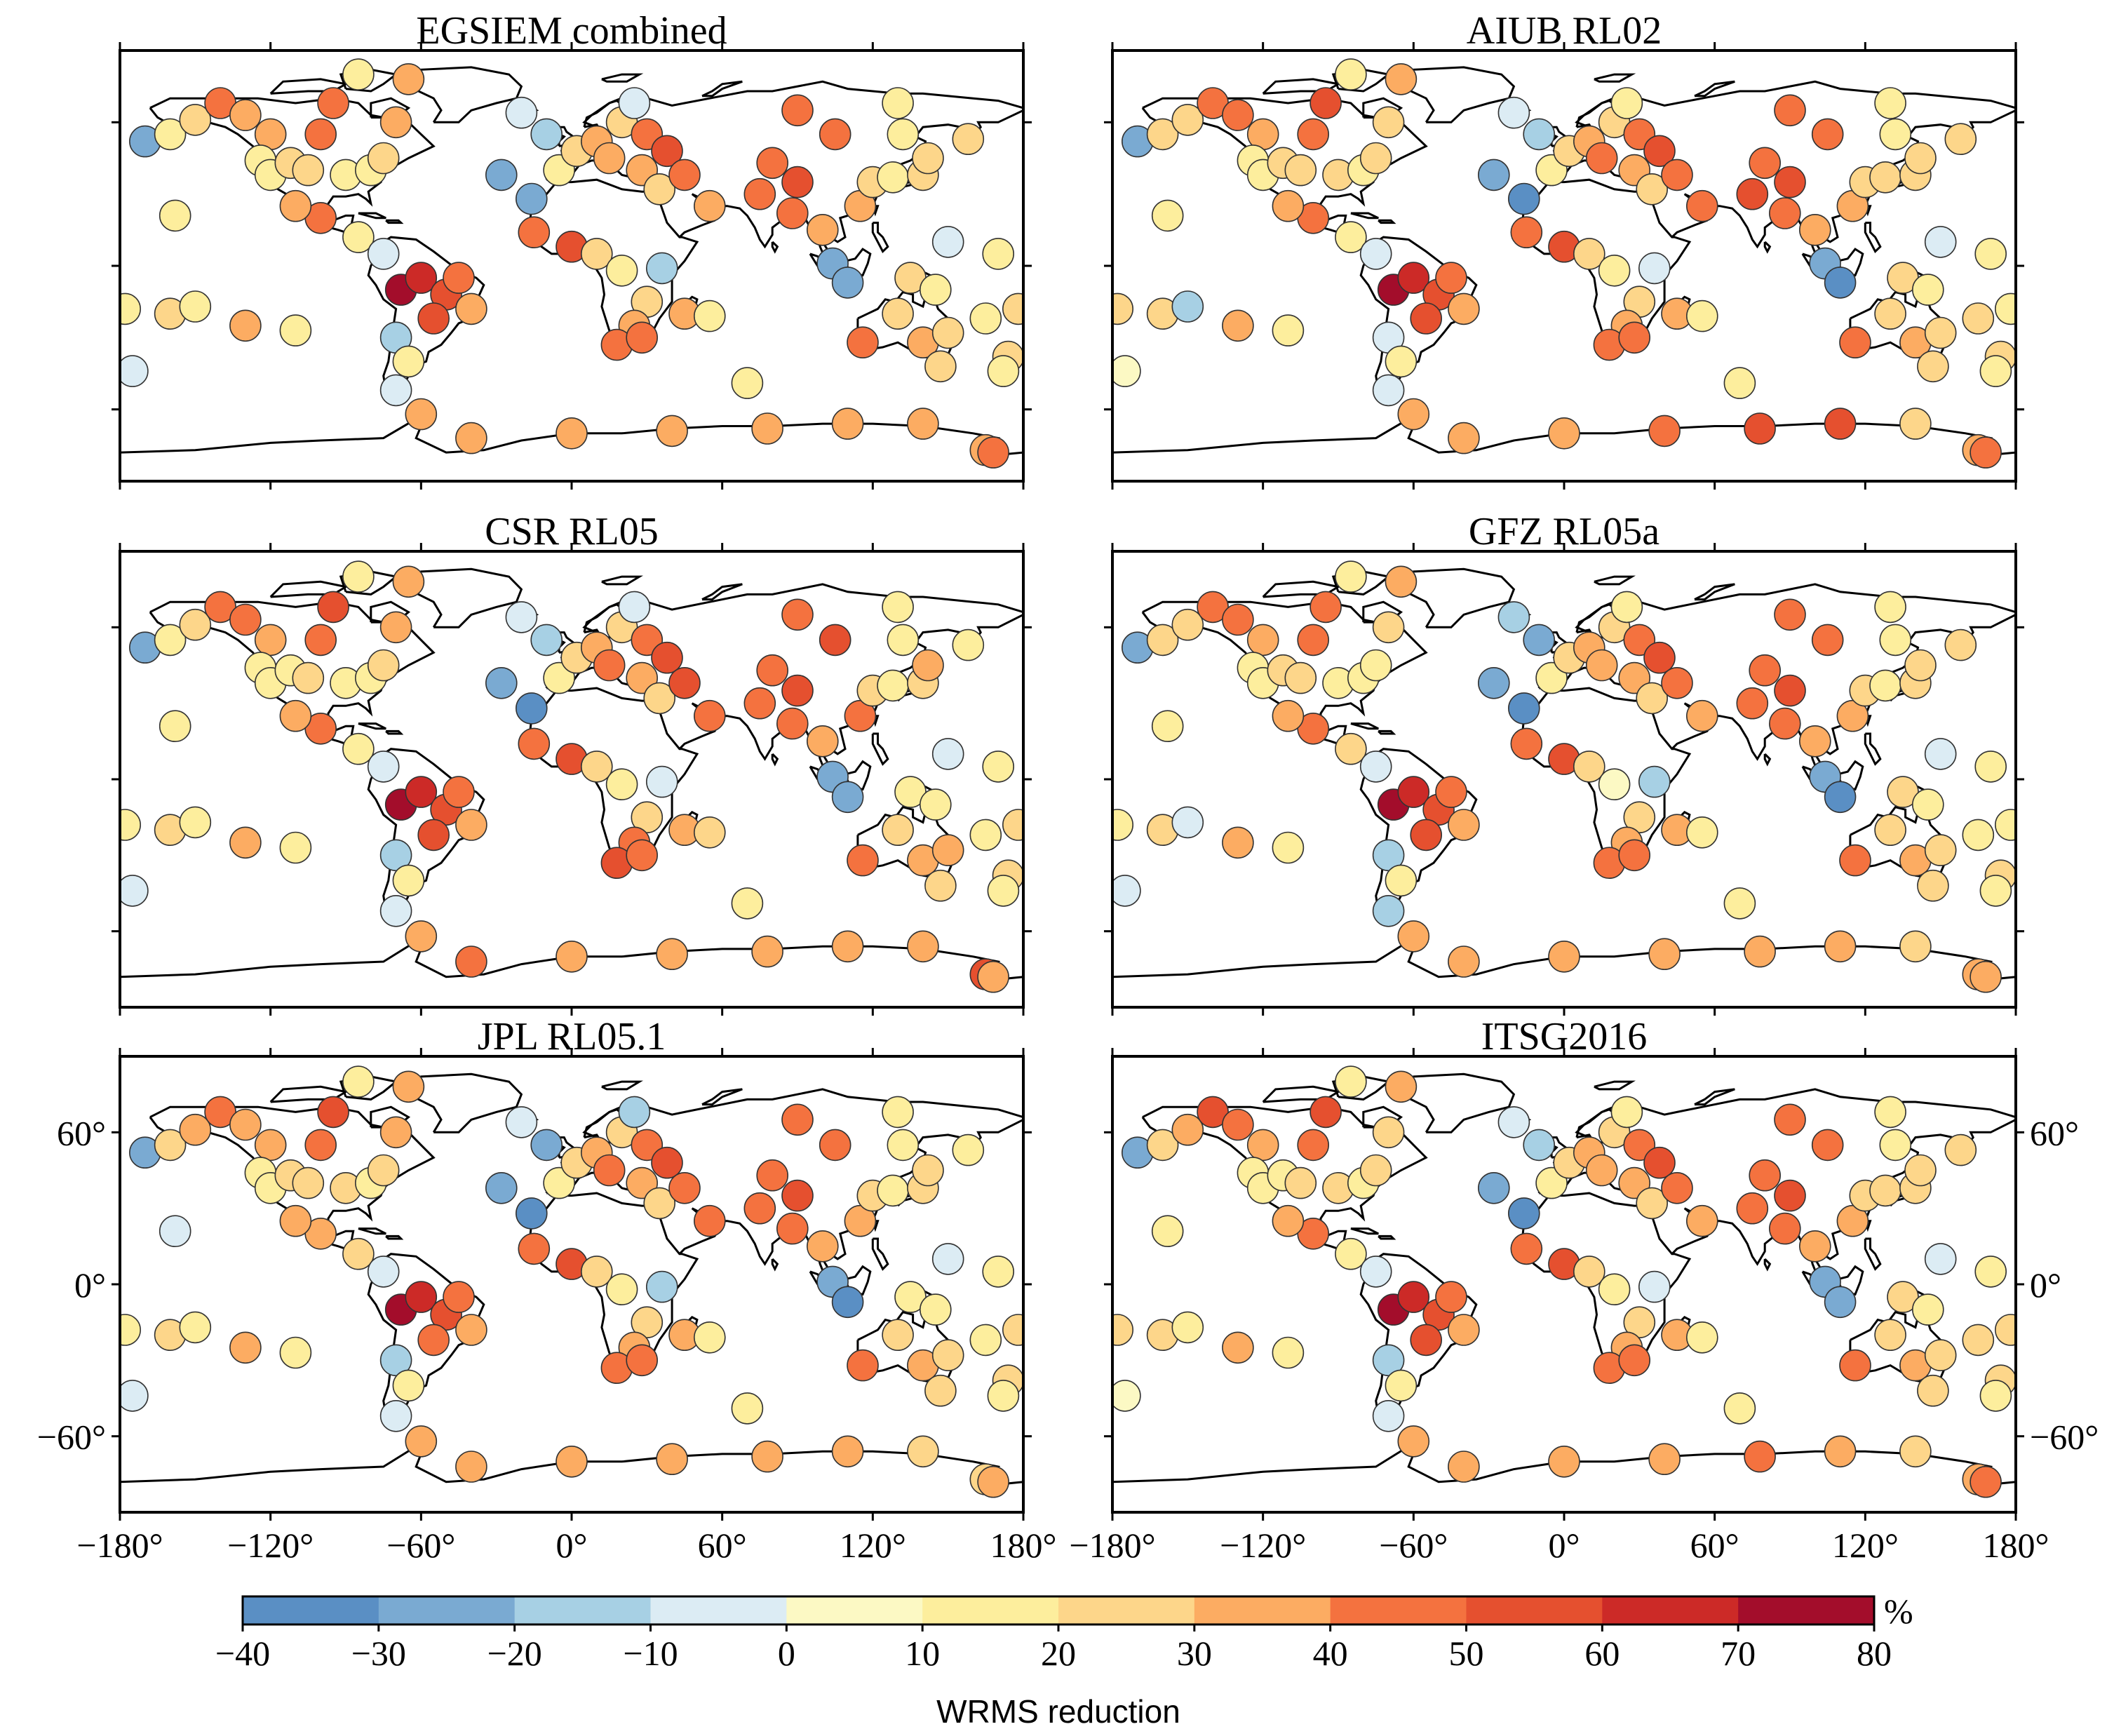  What do you see at coordinates (1466, 1653) in the screenshot?
I see `colorbar-tick-label: 50` at bounding box center [1466, 1653].